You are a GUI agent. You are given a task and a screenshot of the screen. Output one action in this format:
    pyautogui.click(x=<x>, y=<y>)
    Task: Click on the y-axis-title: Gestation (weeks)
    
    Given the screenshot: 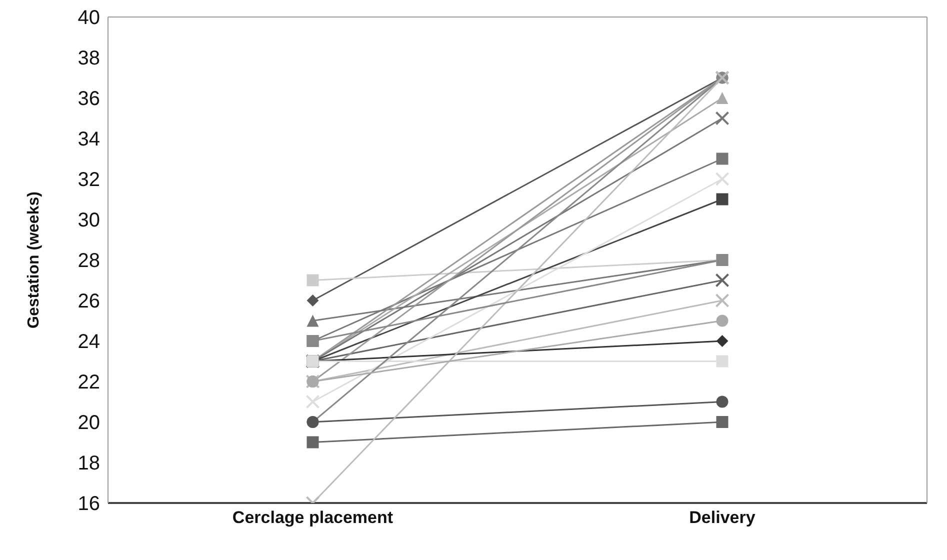 What is the action you would take?
    pyautogui.click(x=34, y=260)
    